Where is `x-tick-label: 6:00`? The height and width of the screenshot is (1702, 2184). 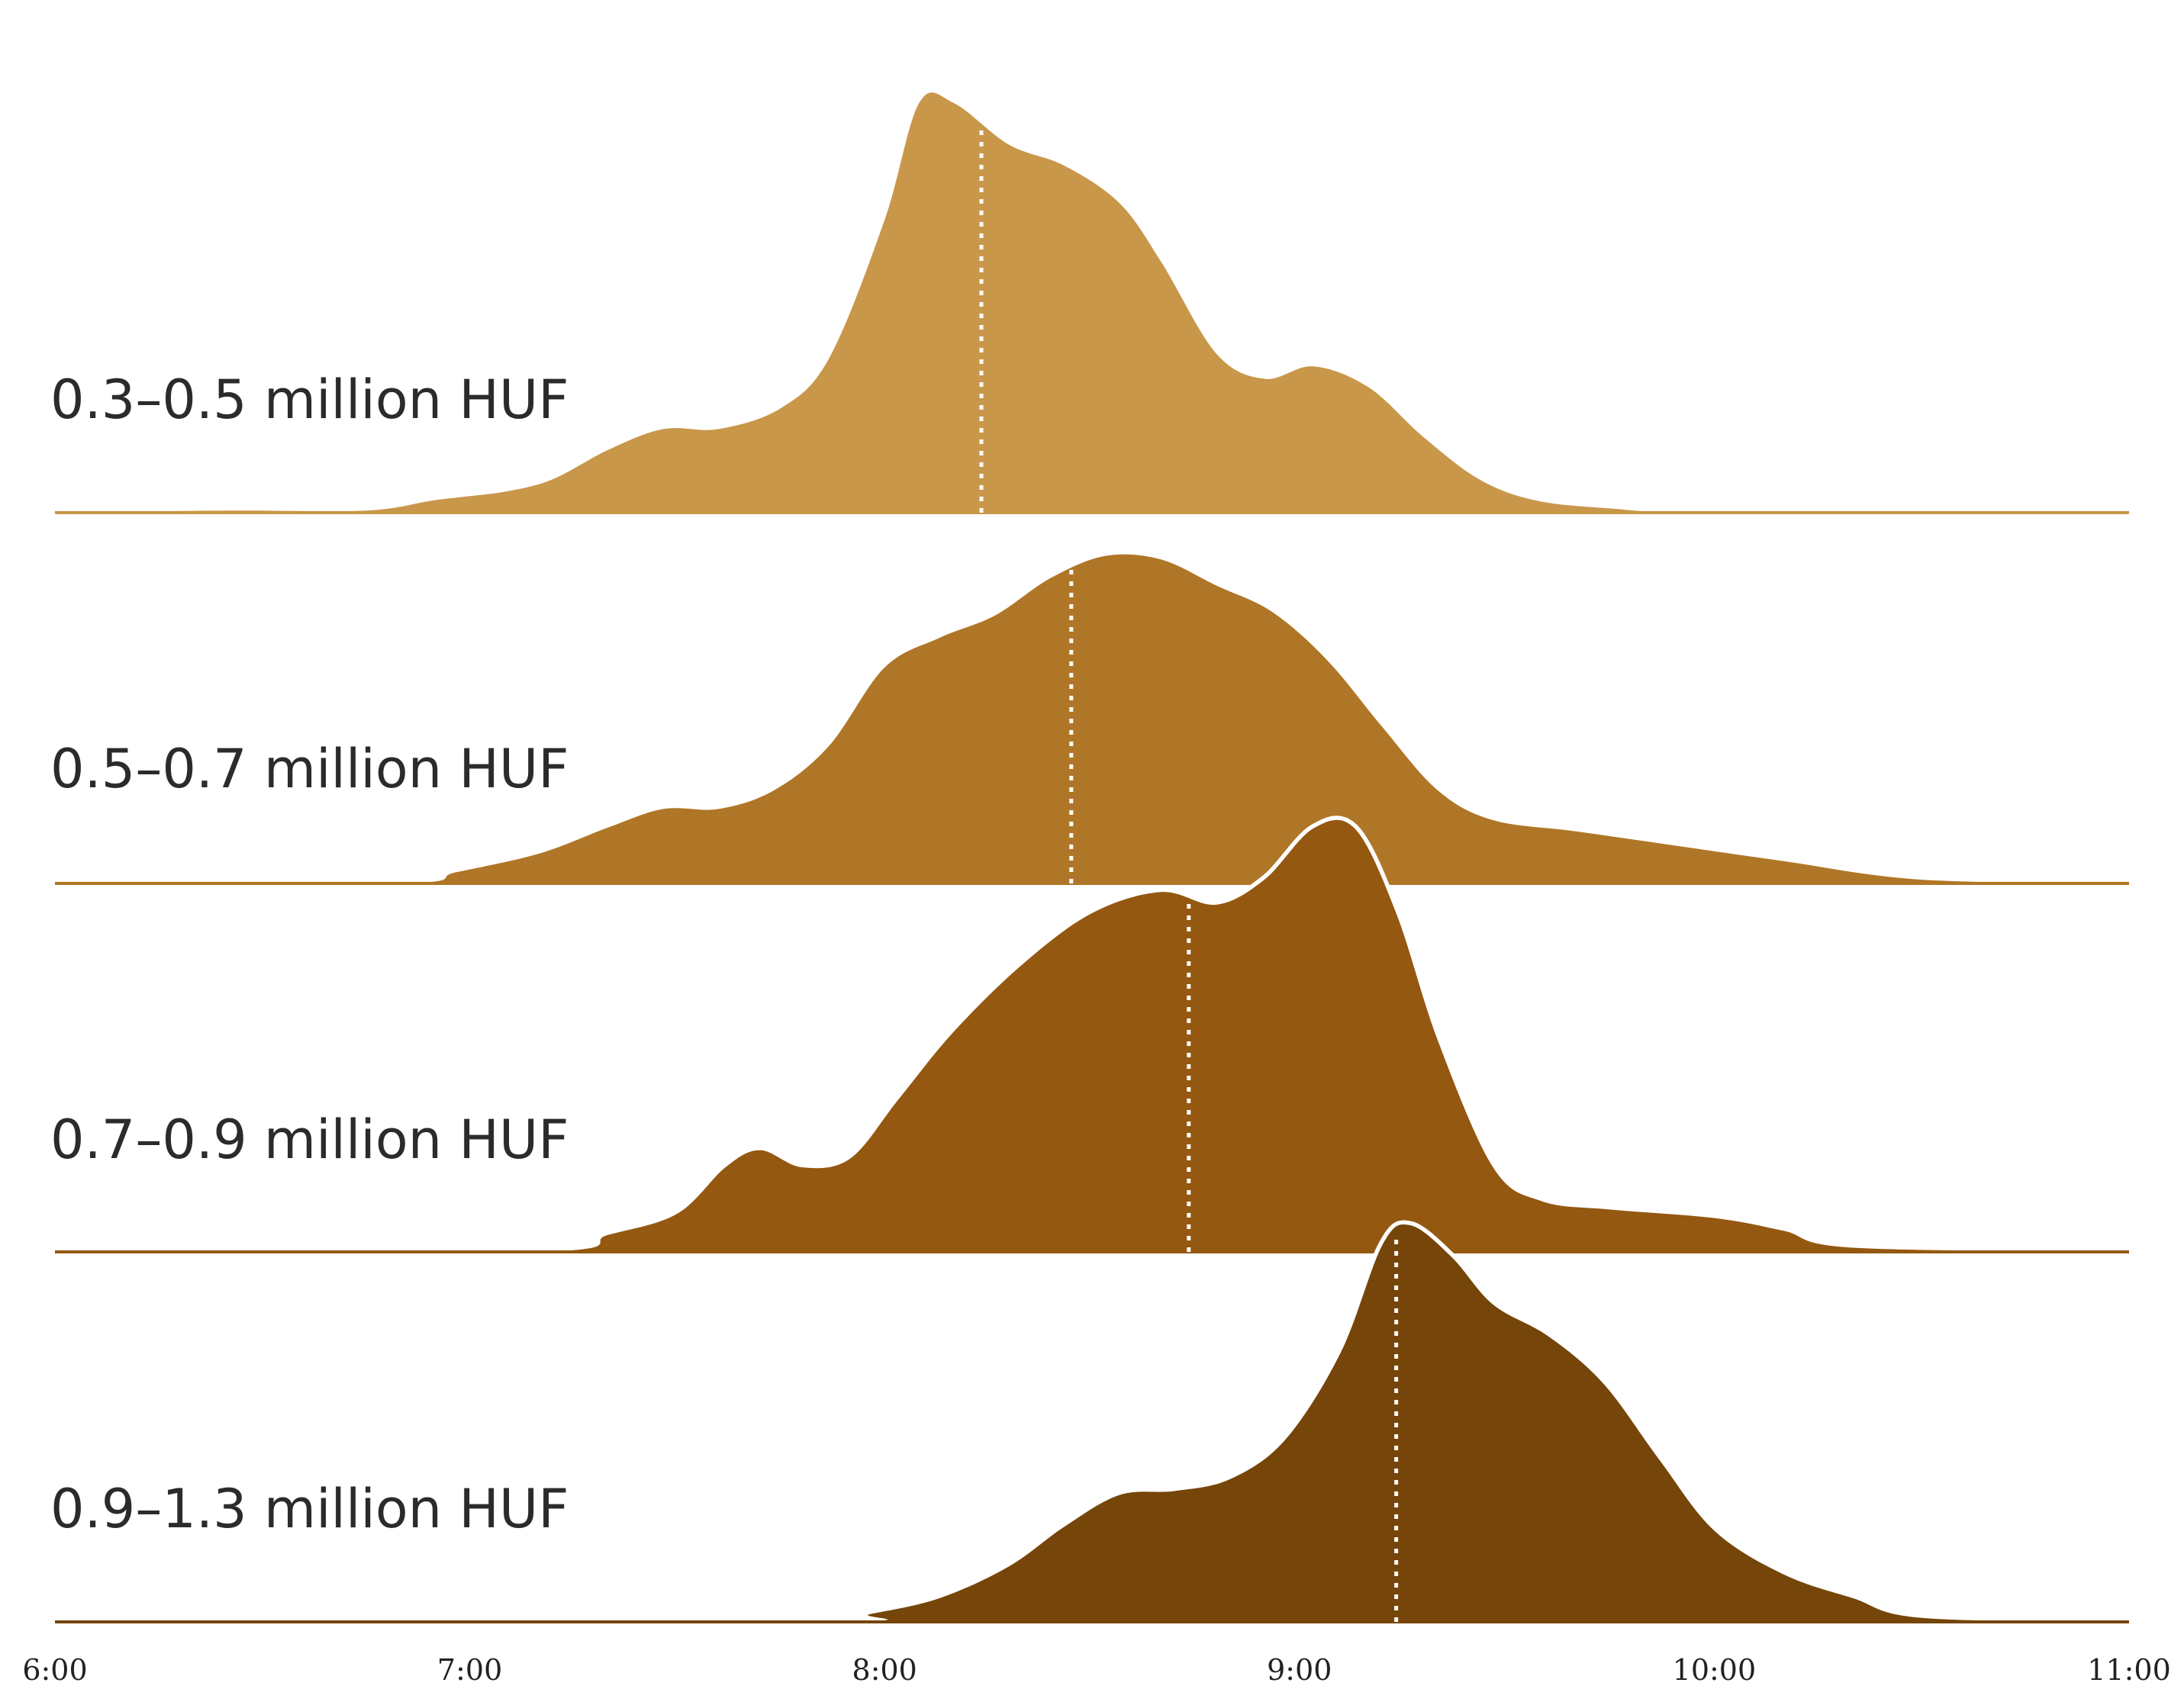 x-tick-label: 6:00 is located at coordinates (54, 1670).